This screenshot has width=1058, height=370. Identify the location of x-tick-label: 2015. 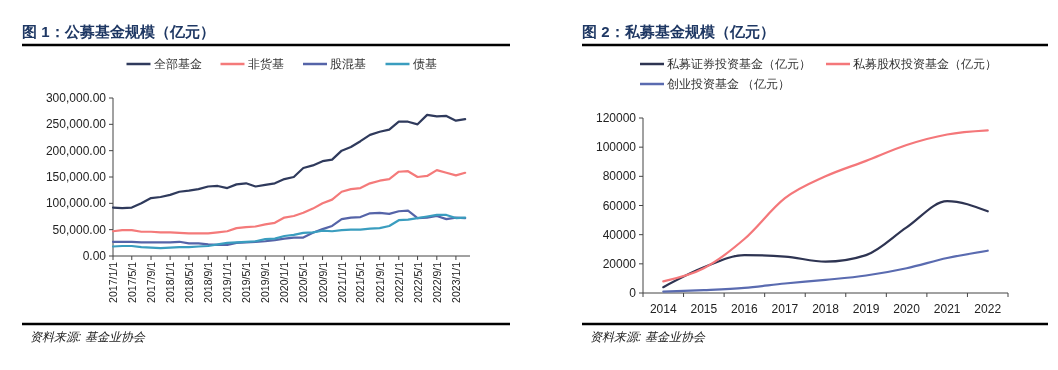
(704, 309).